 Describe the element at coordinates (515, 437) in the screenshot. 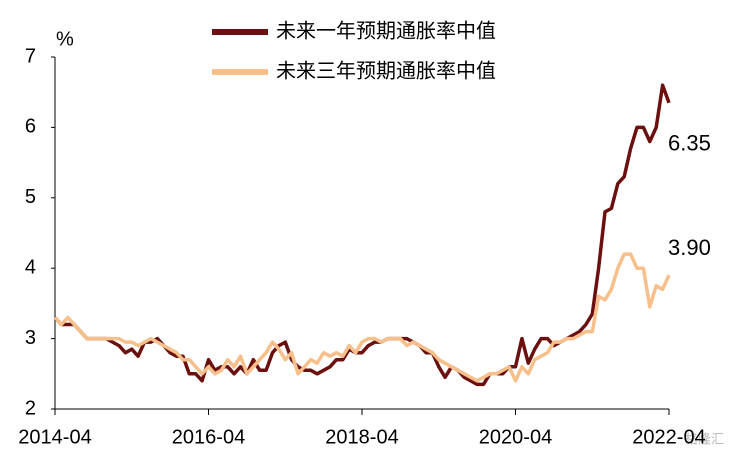

I see `x-tick-label: 2020-04` at that location.